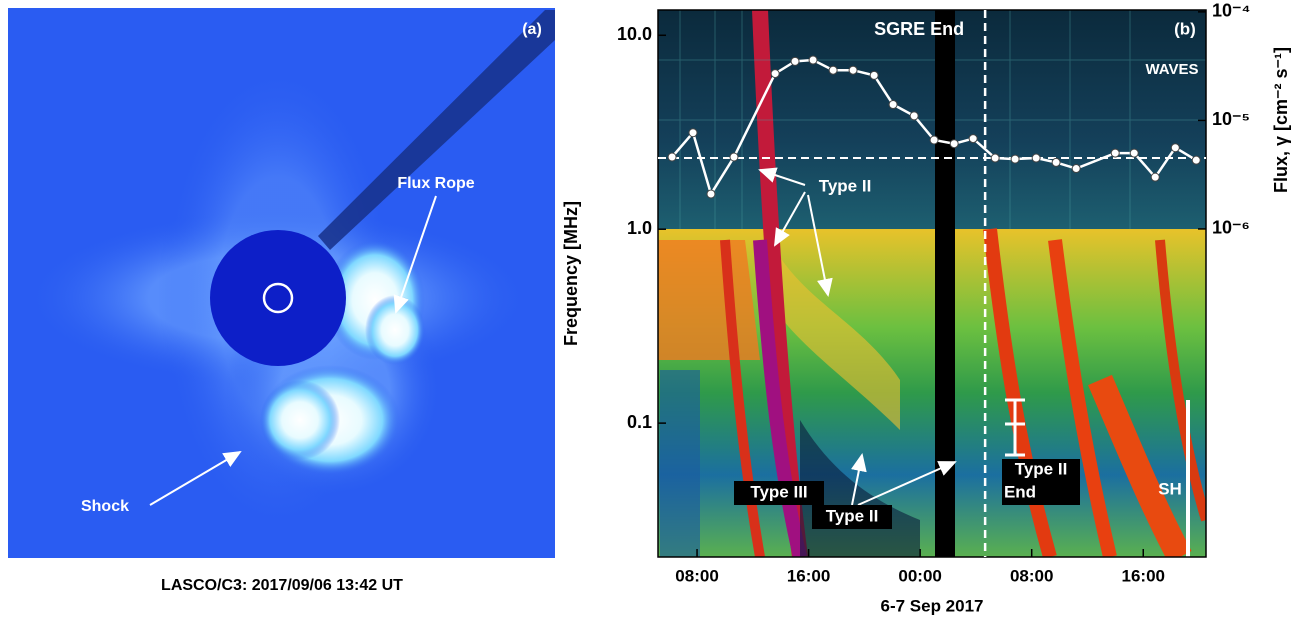  Describe the element at coordinates (1020, 491) in the screenshot. I see `burst-label: End` at that location.